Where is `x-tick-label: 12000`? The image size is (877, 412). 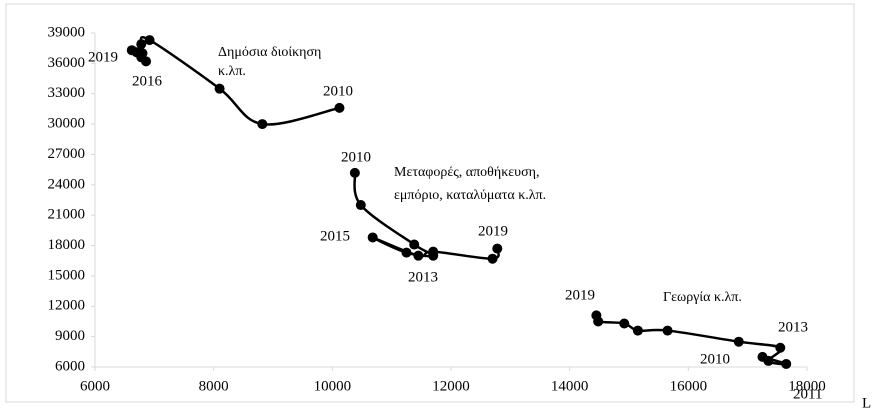 x-tick-label: 12000 is located at coordinates (451, 386).